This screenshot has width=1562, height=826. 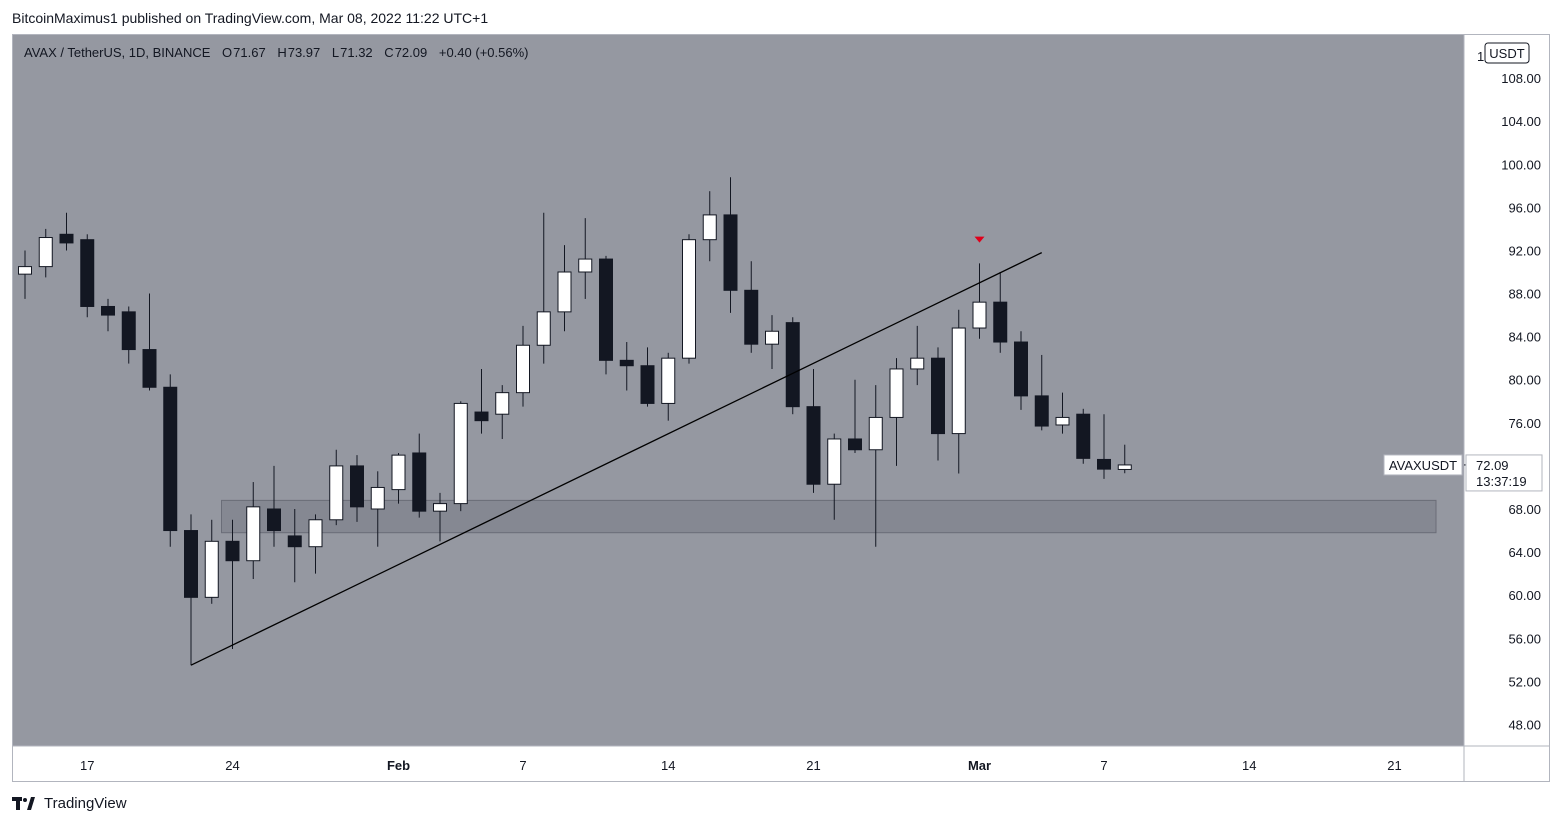 What do you see at coordinates (356, 52) in the screenshot?
I see `legend-low-value: 71.32` at bounding box center [356, 52].